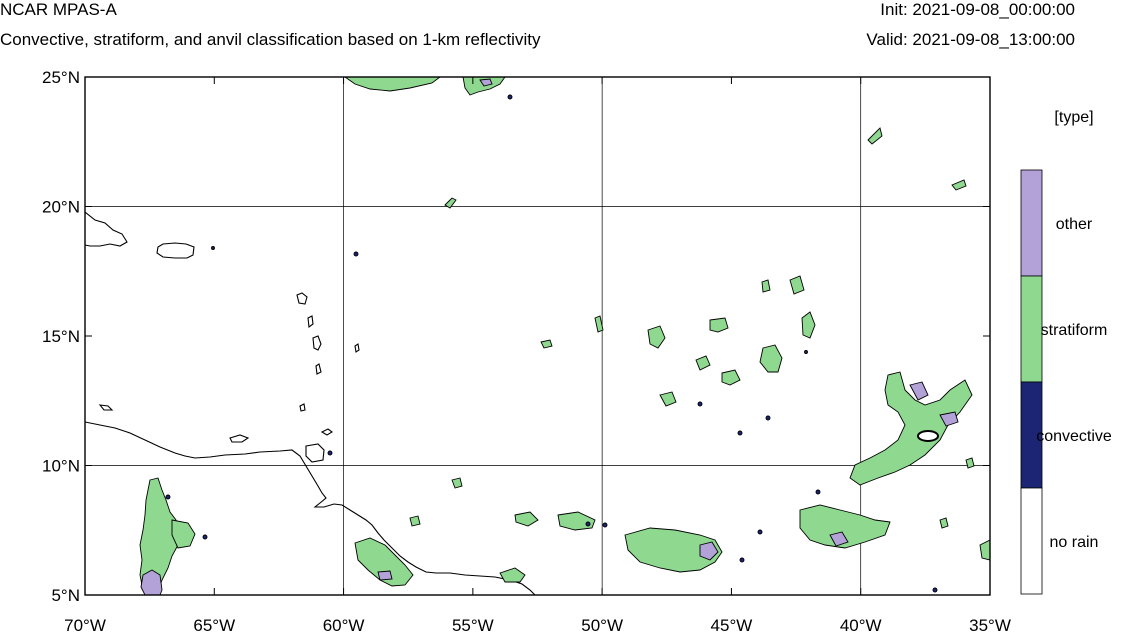 The height and width of the screenshot is (641, 1128). Describe the element at coordinates (58, 9) in the screenshot. I see `map-title: NCAR MPAS-A` at that location.